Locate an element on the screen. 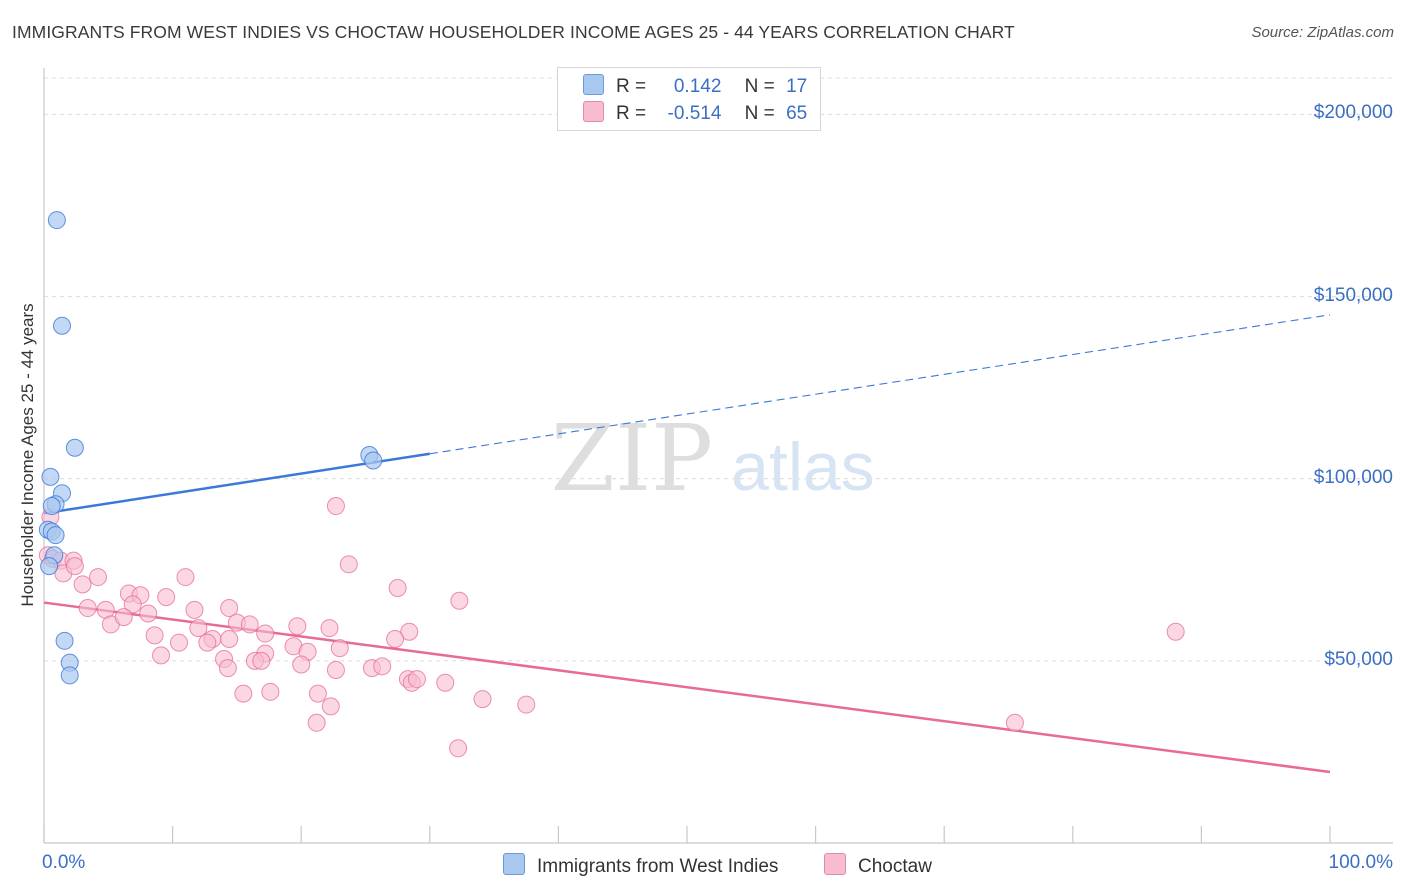 The width and height of the screenshot is (1406, 892). bottom-legend-west-indies: Immigrants from West Indies is located at coordinates (640, 865).